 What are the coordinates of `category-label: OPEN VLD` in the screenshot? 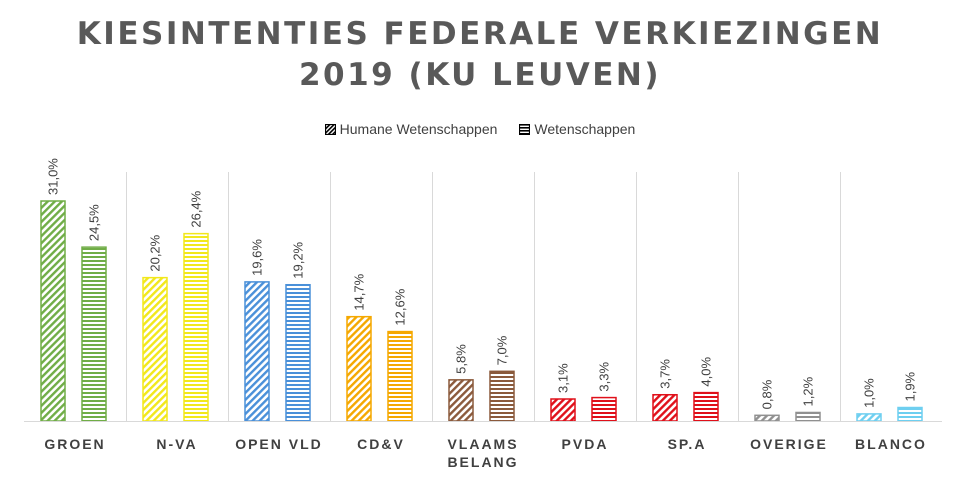 It's located at (279, 444).